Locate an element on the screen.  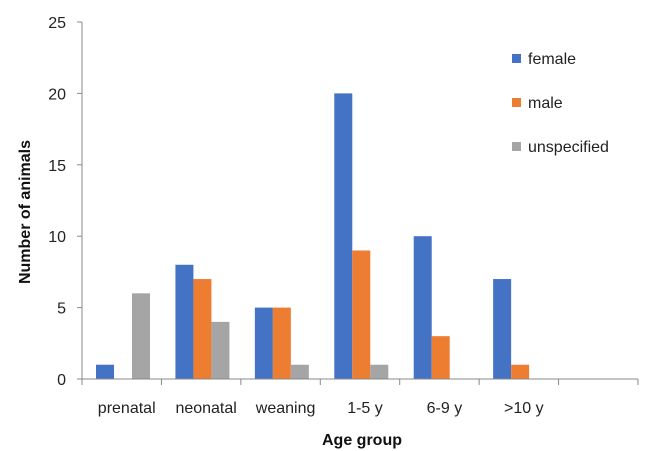
y-tick-label: 20 is located at coordinates (57, 94).